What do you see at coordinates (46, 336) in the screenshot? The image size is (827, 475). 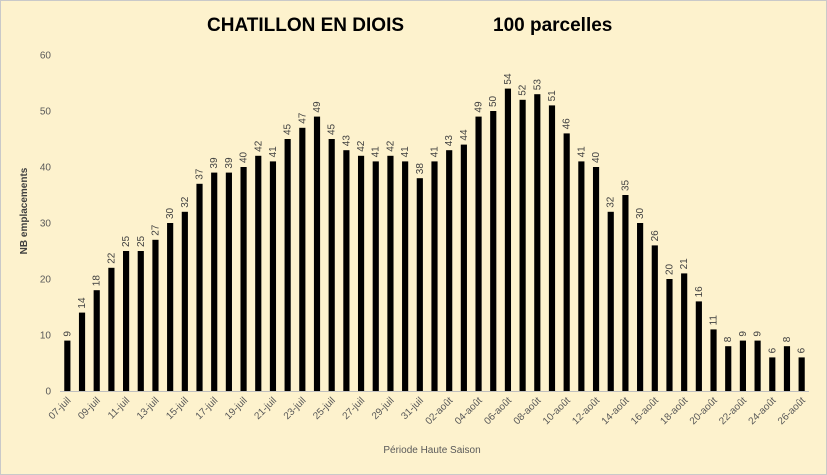 I see `y-tick-label: 10` at bounding box center [46, 336].